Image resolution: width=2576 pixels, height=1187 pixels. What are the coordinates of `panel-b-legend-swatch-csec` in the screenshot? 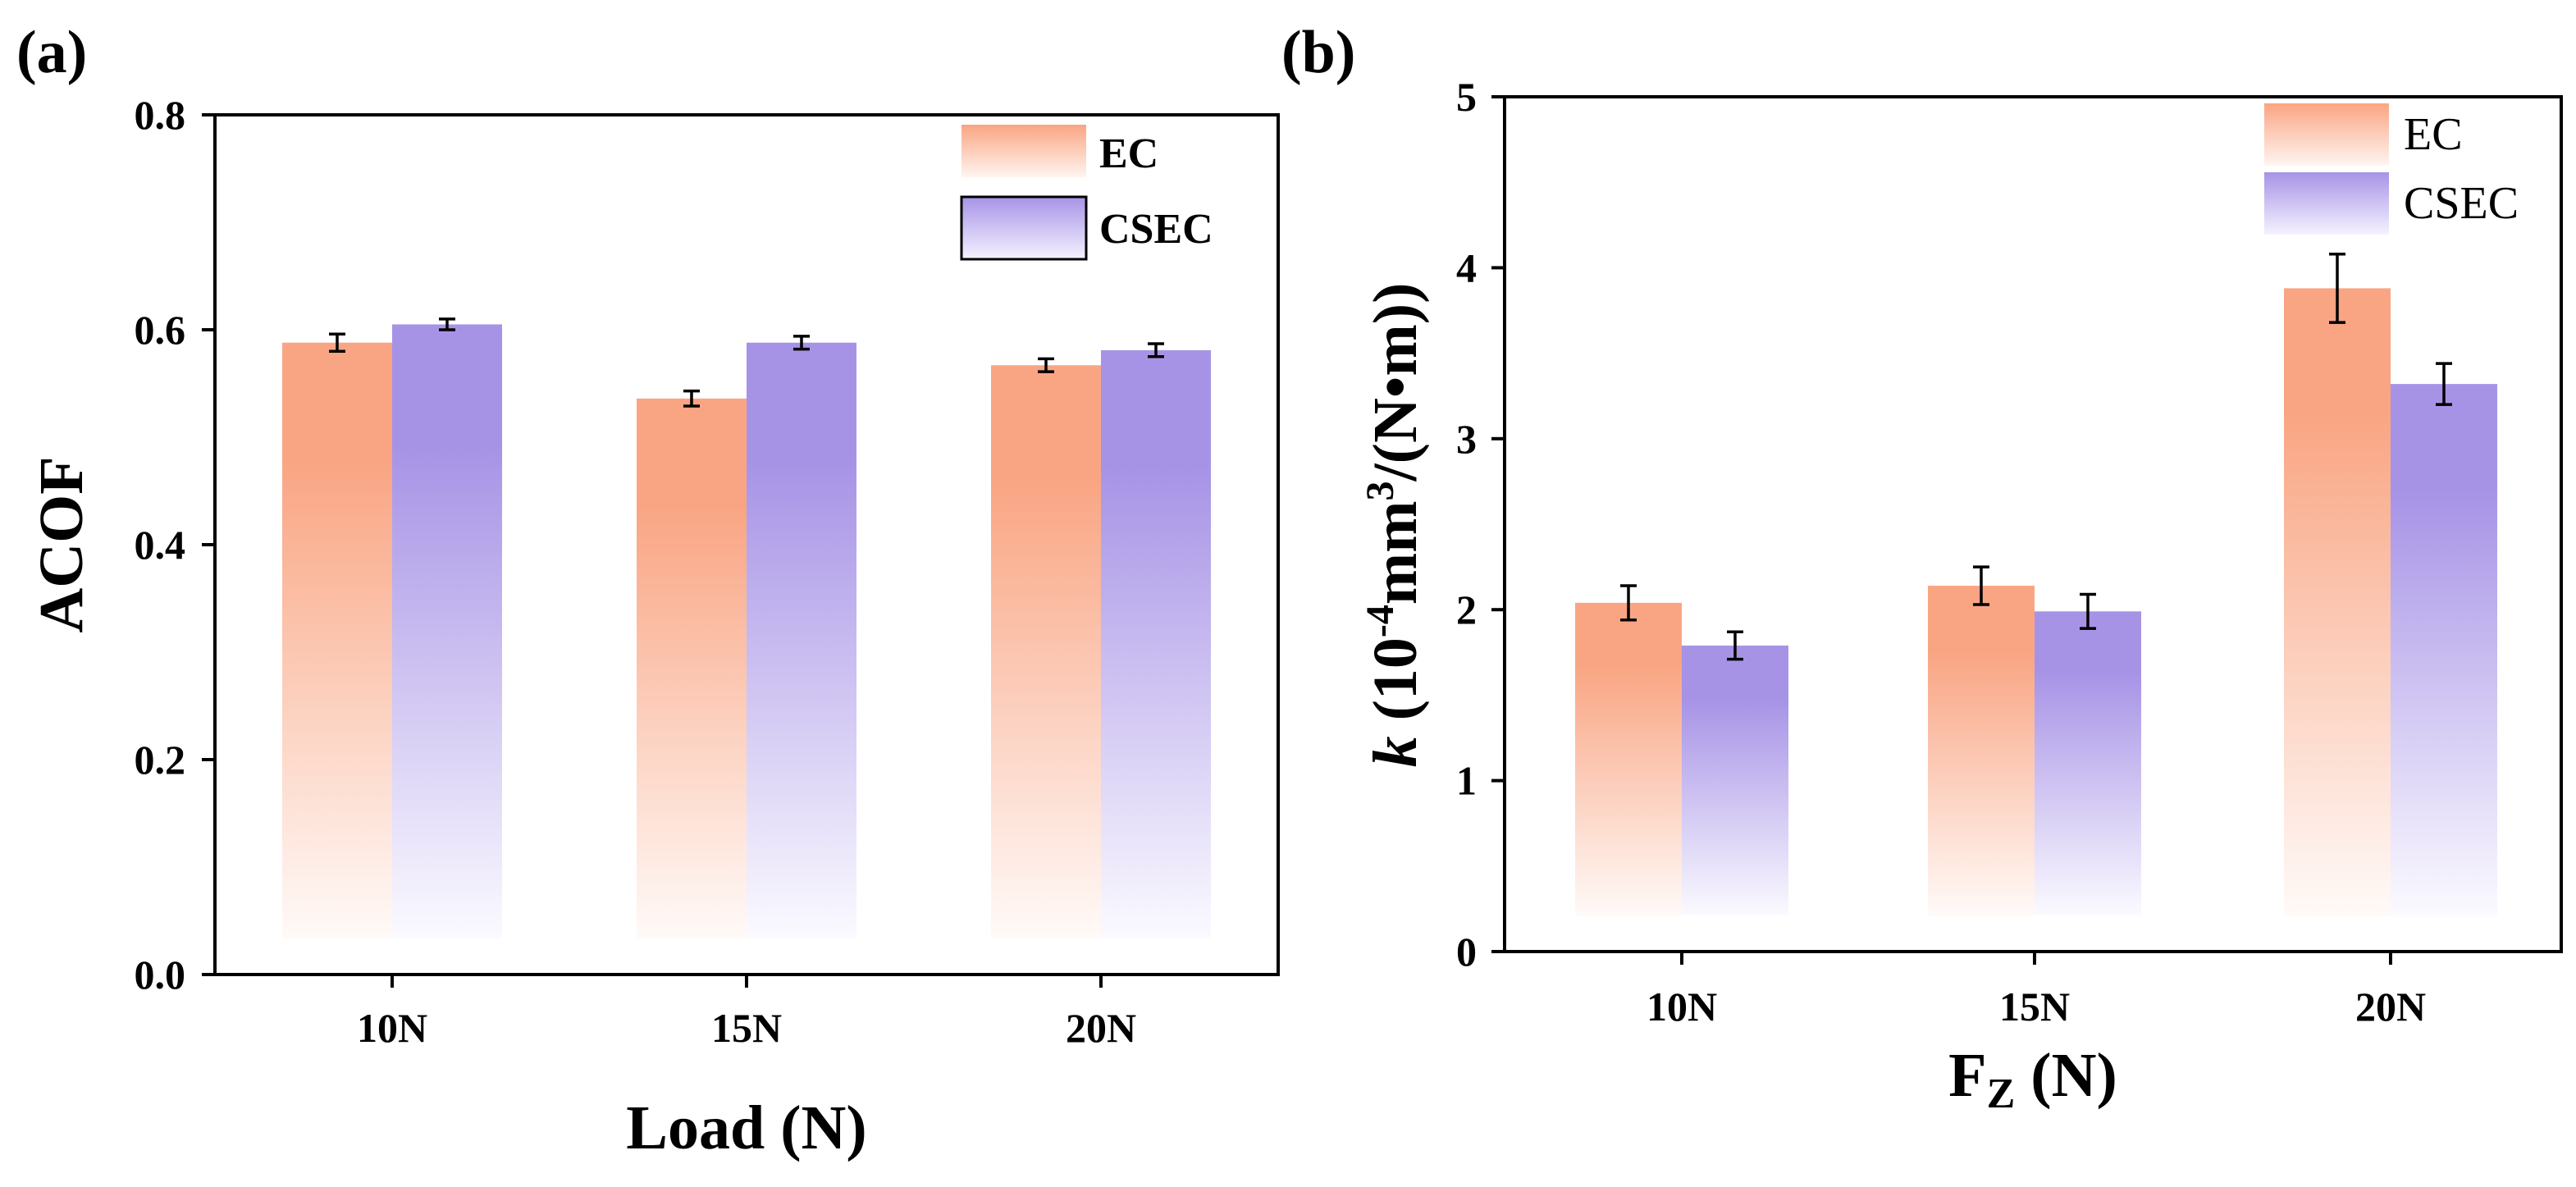 It's located at (2327, 203).